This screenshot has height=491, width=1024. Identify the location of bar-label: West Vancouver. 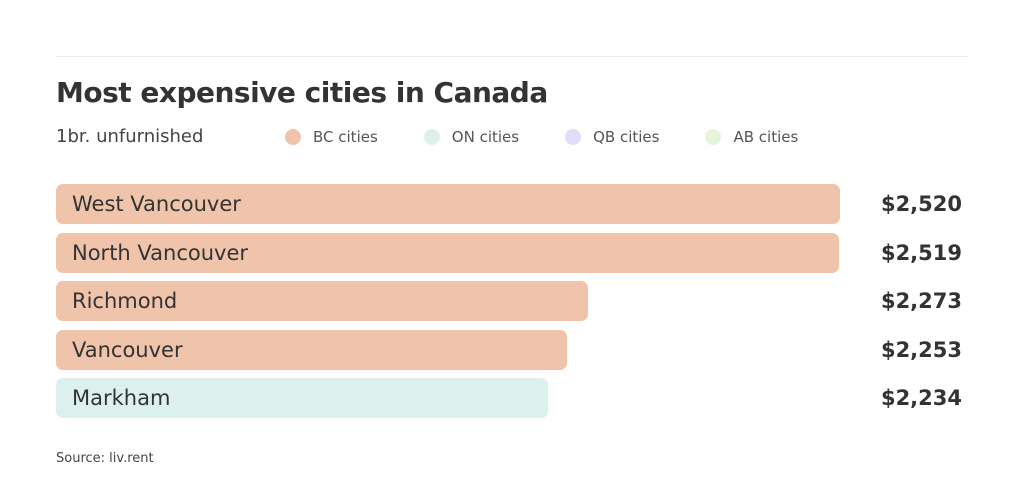
(156, 204).